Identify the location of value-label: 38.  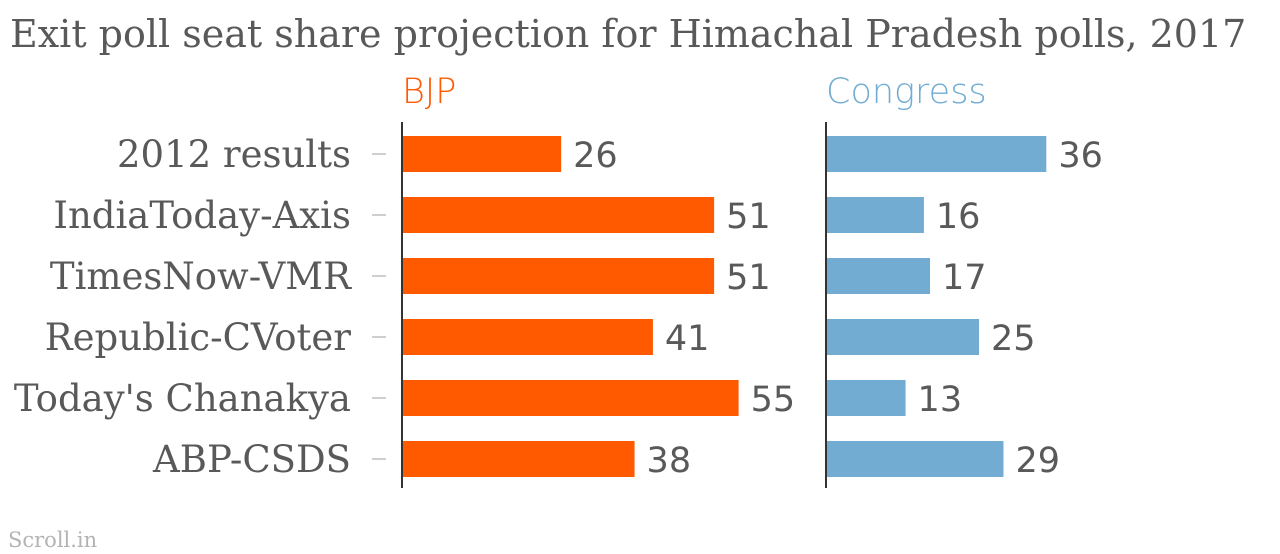
(669, 461).